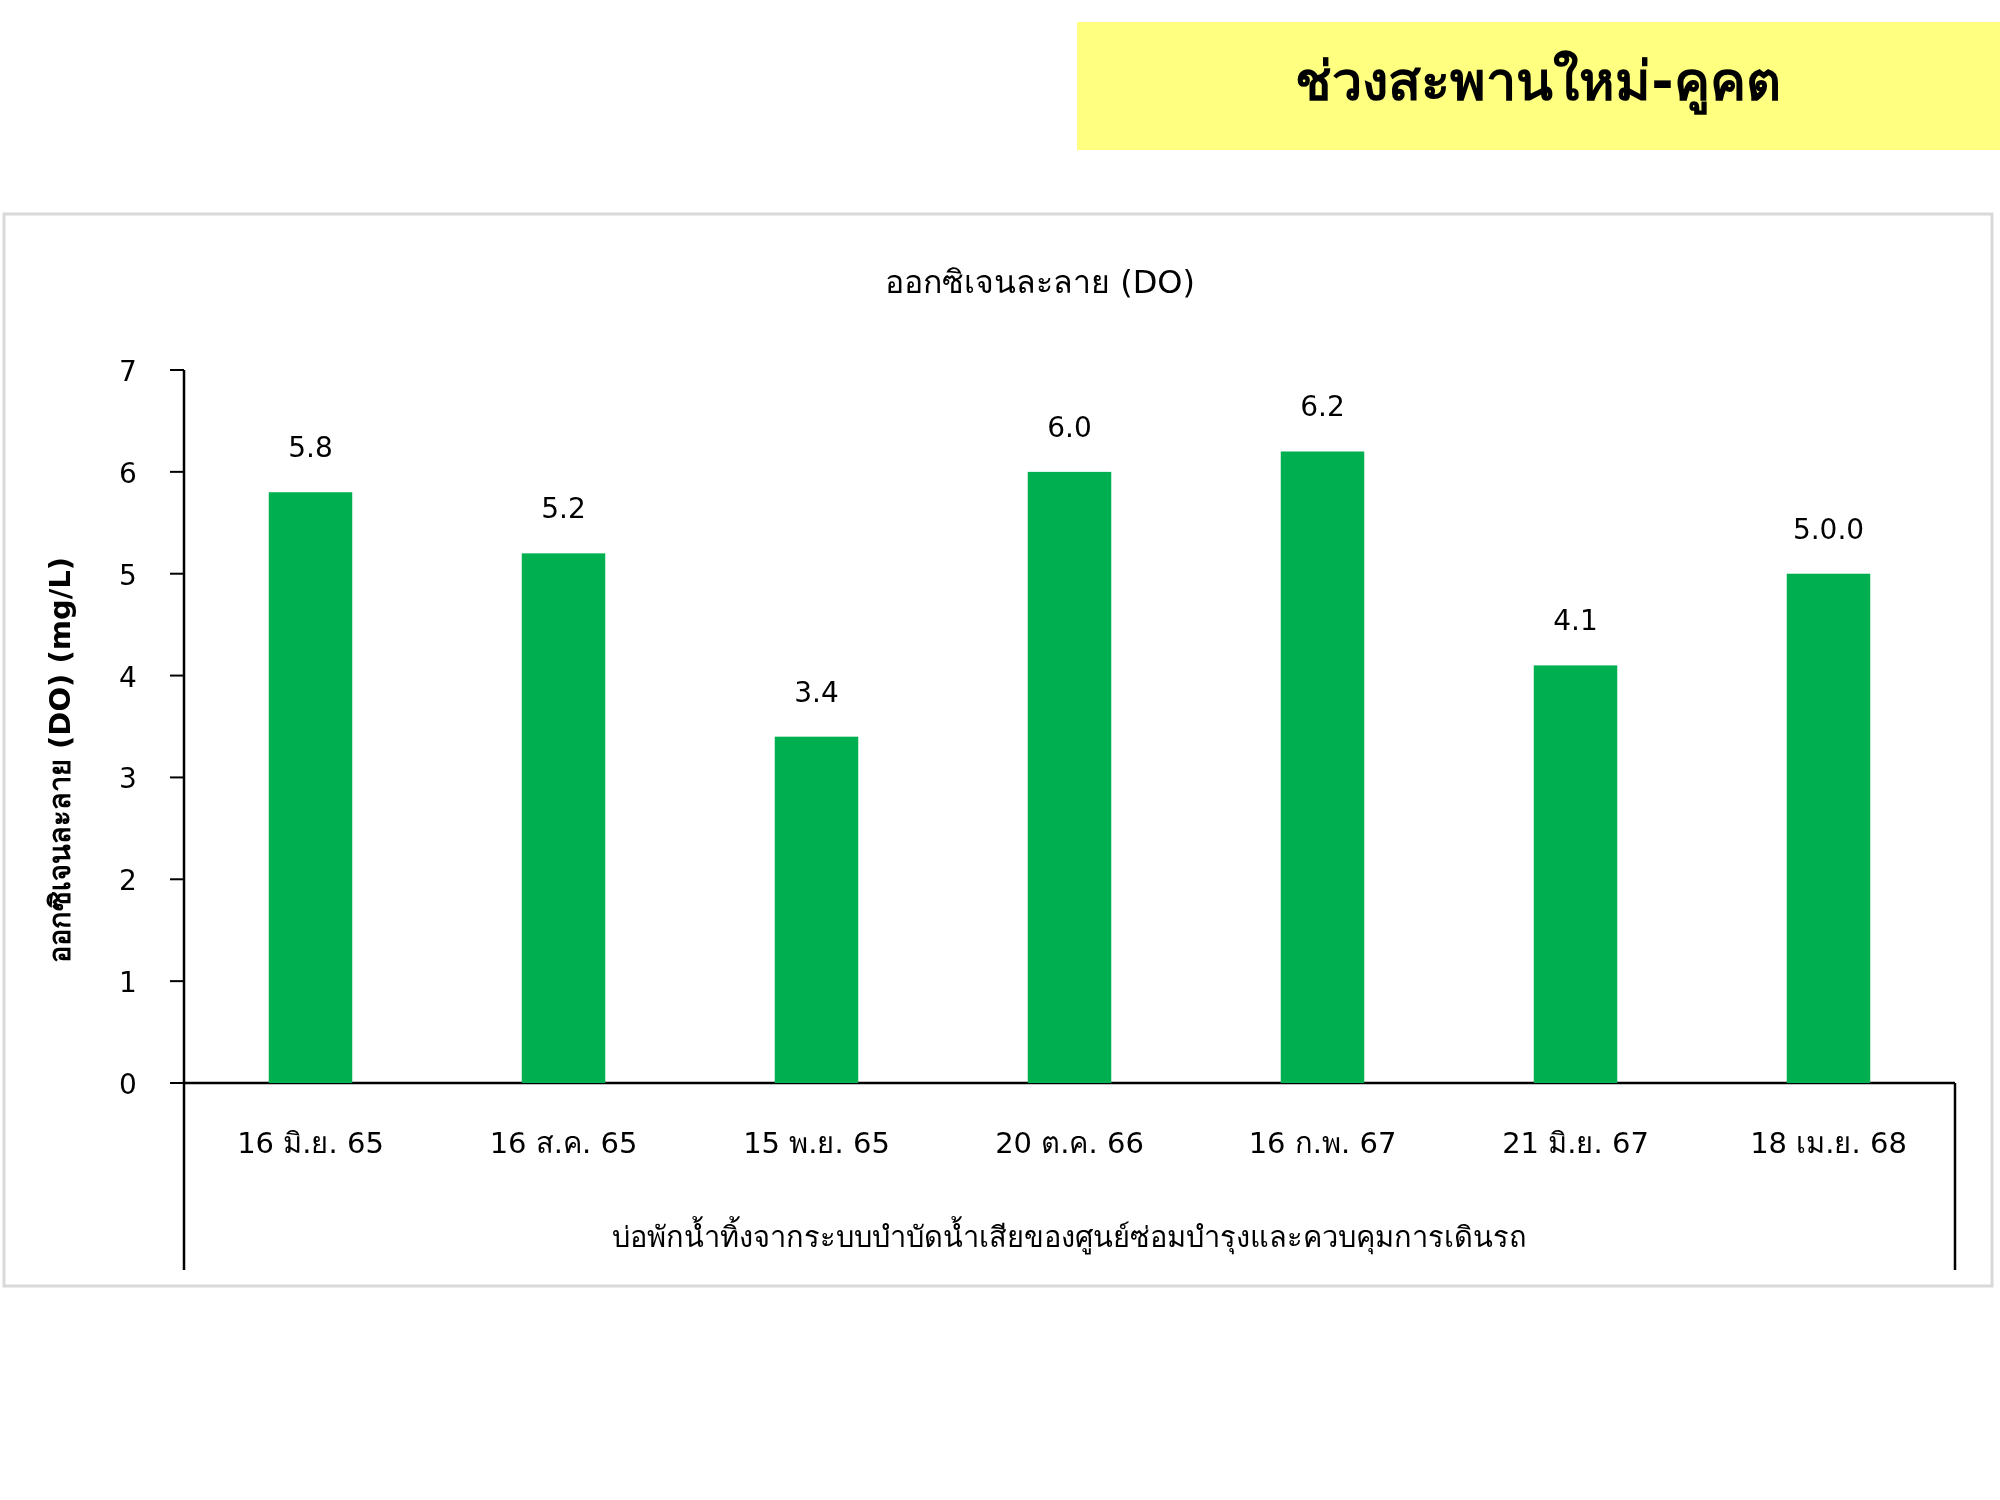 Image resolution: width=2000 pixels, height=1500 pixels. Describe the element at coordinates (1828, 1143) in the screenshot. I see `x-tick-label: 18 เม.ย. 68` at that location.